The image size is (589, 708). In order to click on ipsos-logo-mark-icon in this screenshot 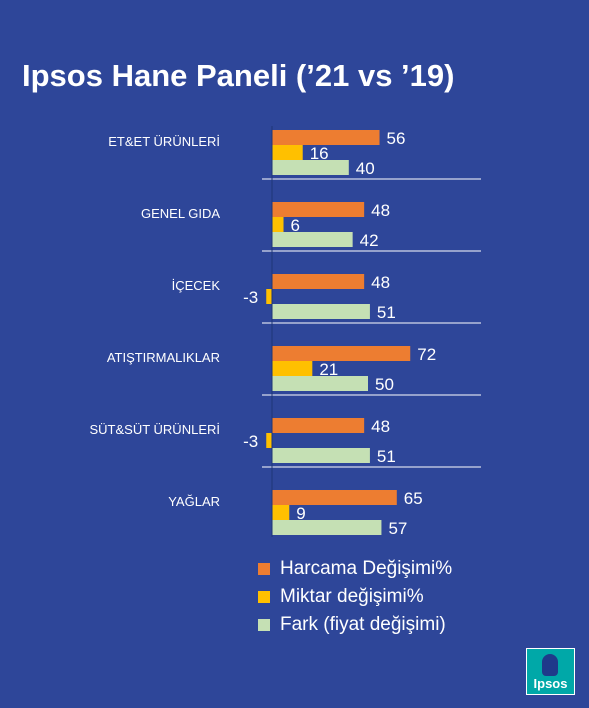, I will do `click(550, 665)`.